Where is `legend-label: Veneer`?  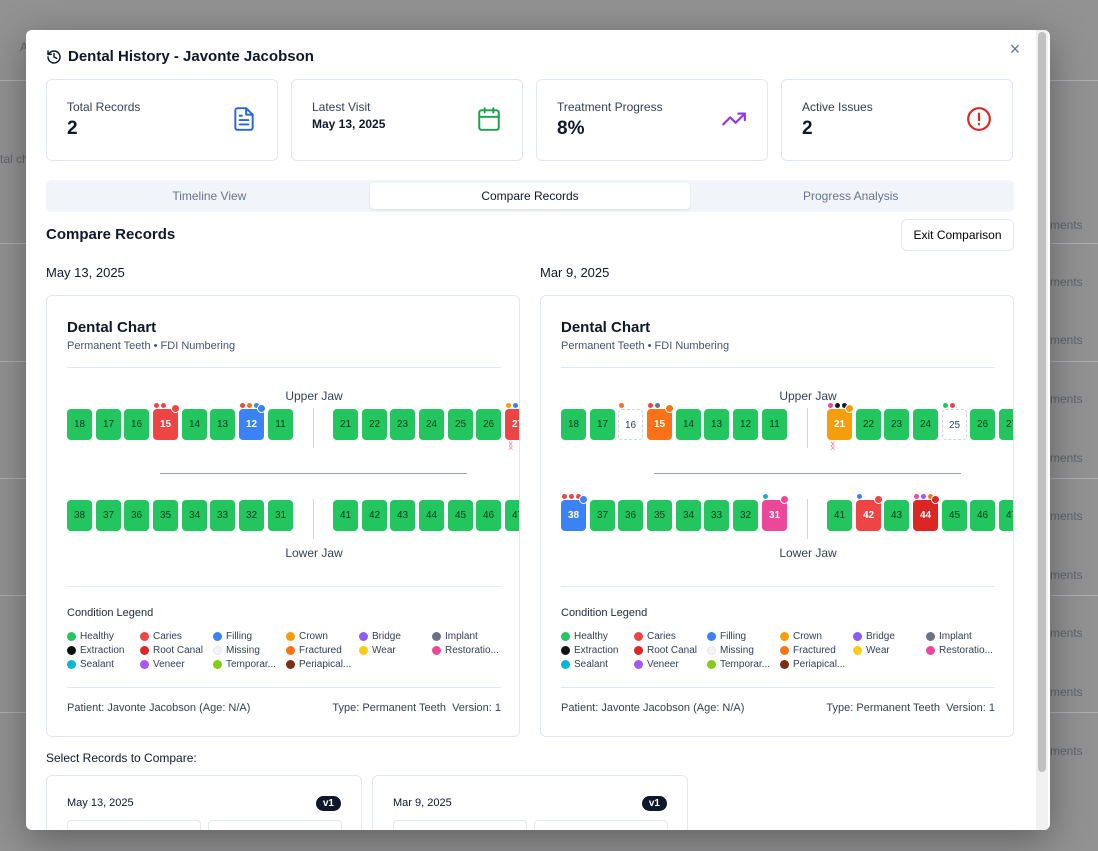
legend-label: Veneer is located at coordinates (169, 664).